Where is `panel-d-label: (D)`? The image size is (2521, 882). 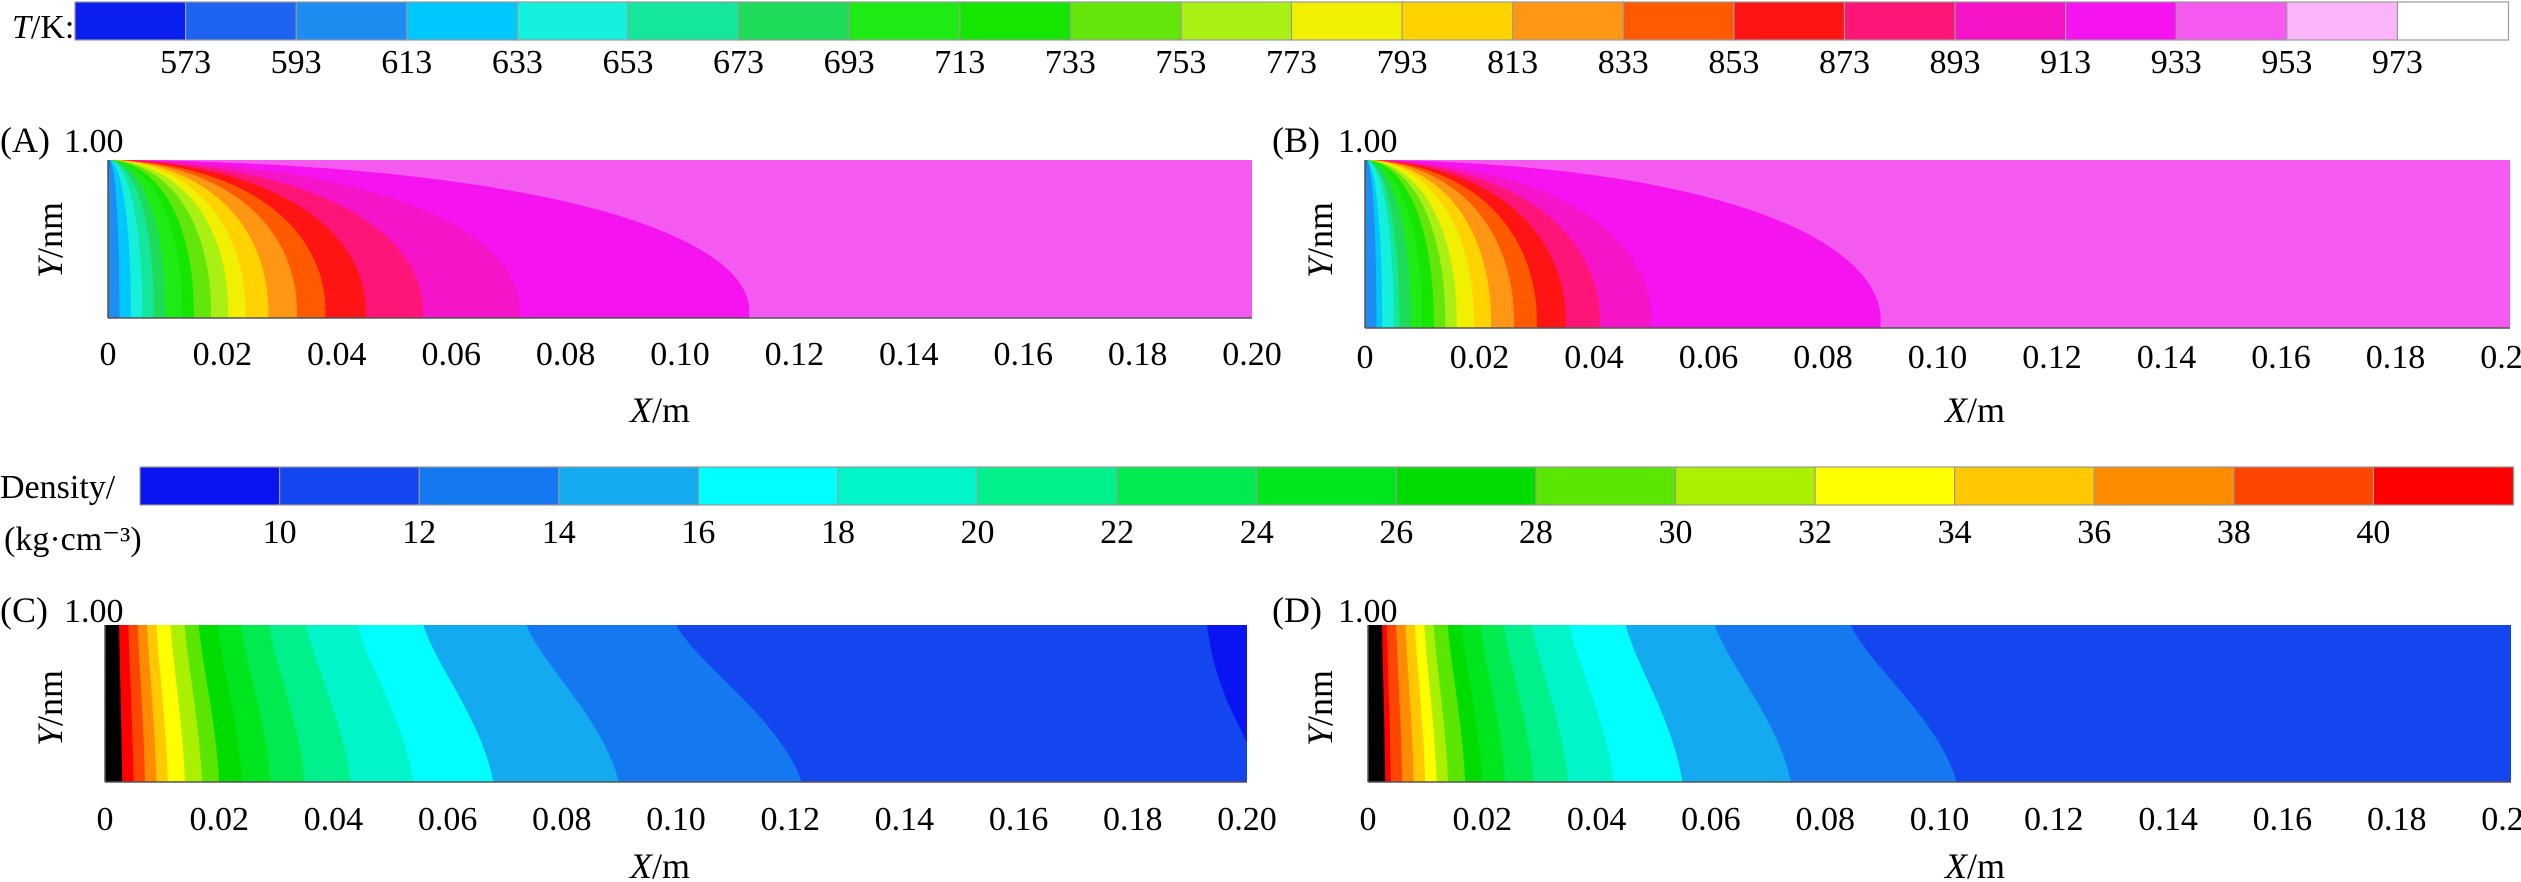
panel-d-label: (D) is located at coordinates (1297, 610).